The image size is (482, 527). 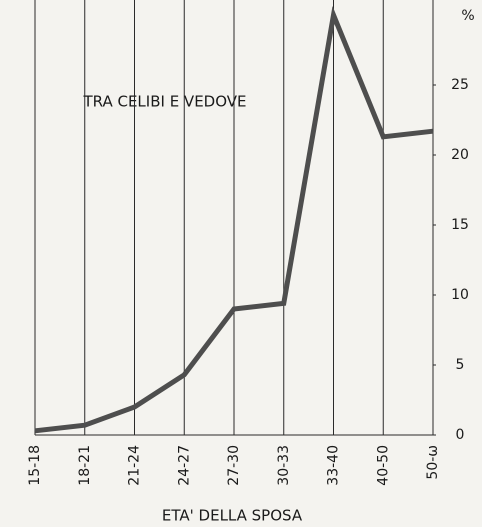 What do you see at coordinates (460, 225) in the screenshot?
I see `y-tick-label: 15` at bounding box center [460, 225].